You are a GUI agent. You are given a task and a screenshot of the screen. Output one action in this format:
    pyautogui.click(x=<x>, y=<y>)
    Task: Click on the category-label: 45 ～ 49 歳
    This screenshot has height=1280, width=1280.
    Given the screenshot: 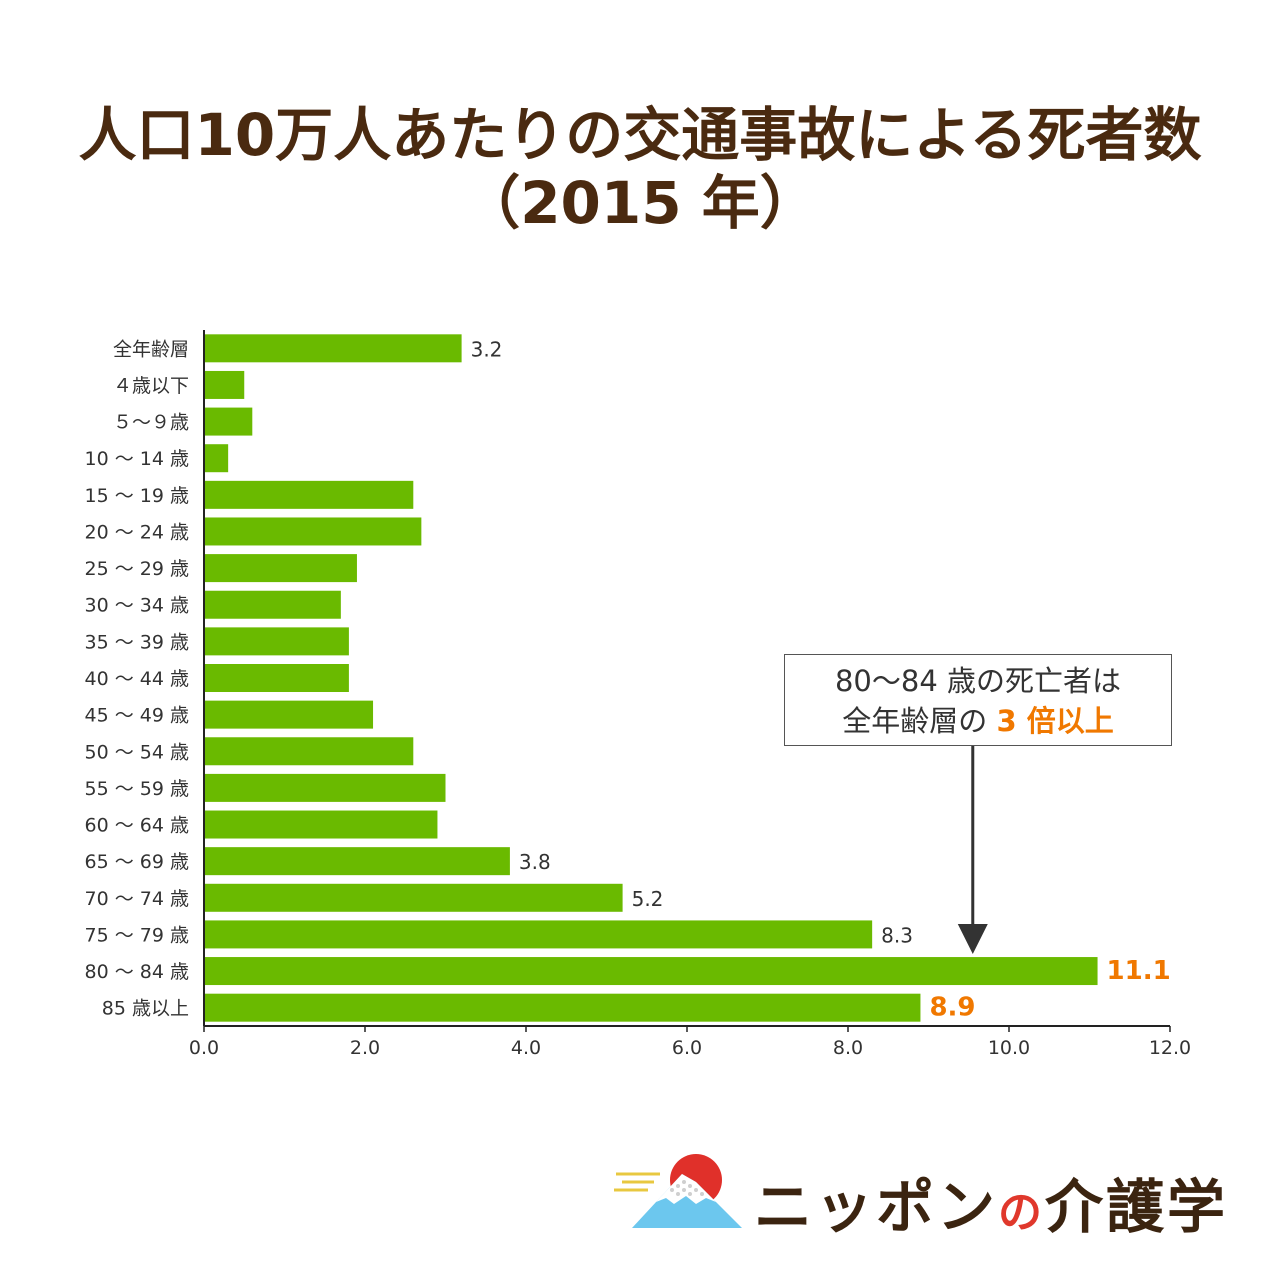 What is the action you would take?
    pyautogui.click(x=137, y=716)
    